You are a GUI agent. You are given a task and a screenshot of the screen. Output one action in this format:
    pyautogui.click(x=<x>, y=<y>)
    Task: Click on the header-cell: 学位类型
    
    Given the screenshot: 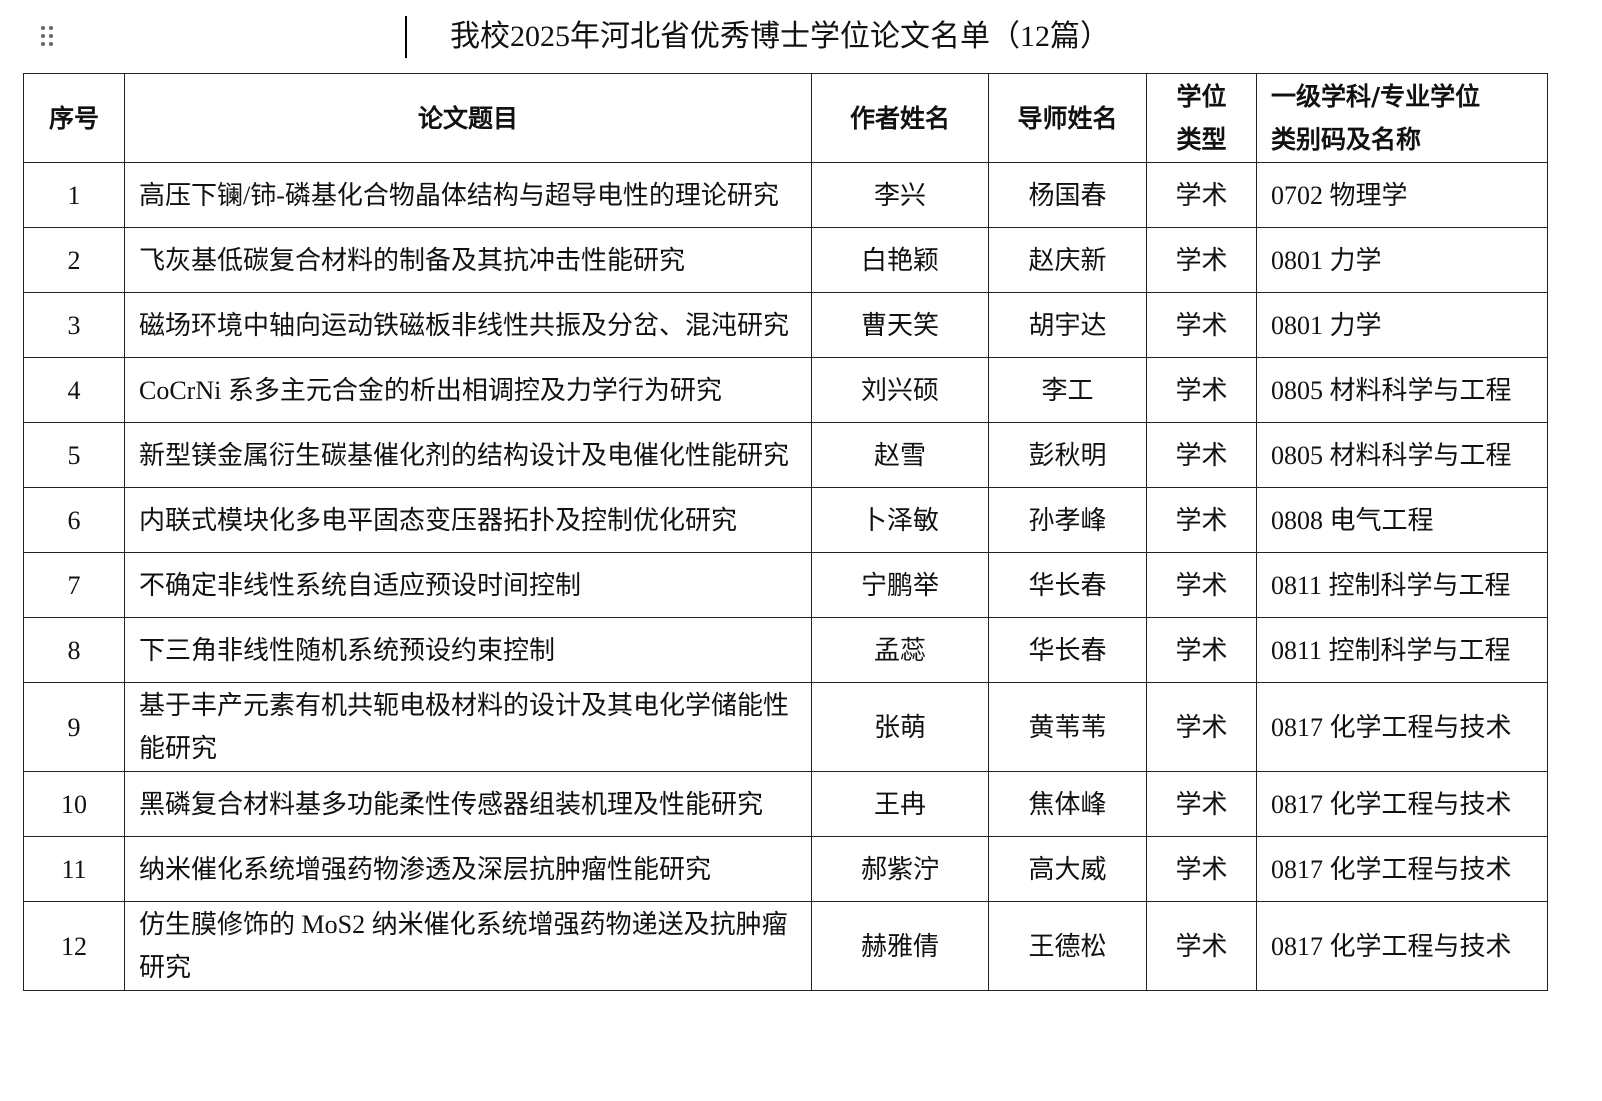 What is the action you would take?
    pyautogui.click(x=1201, y=118)
    